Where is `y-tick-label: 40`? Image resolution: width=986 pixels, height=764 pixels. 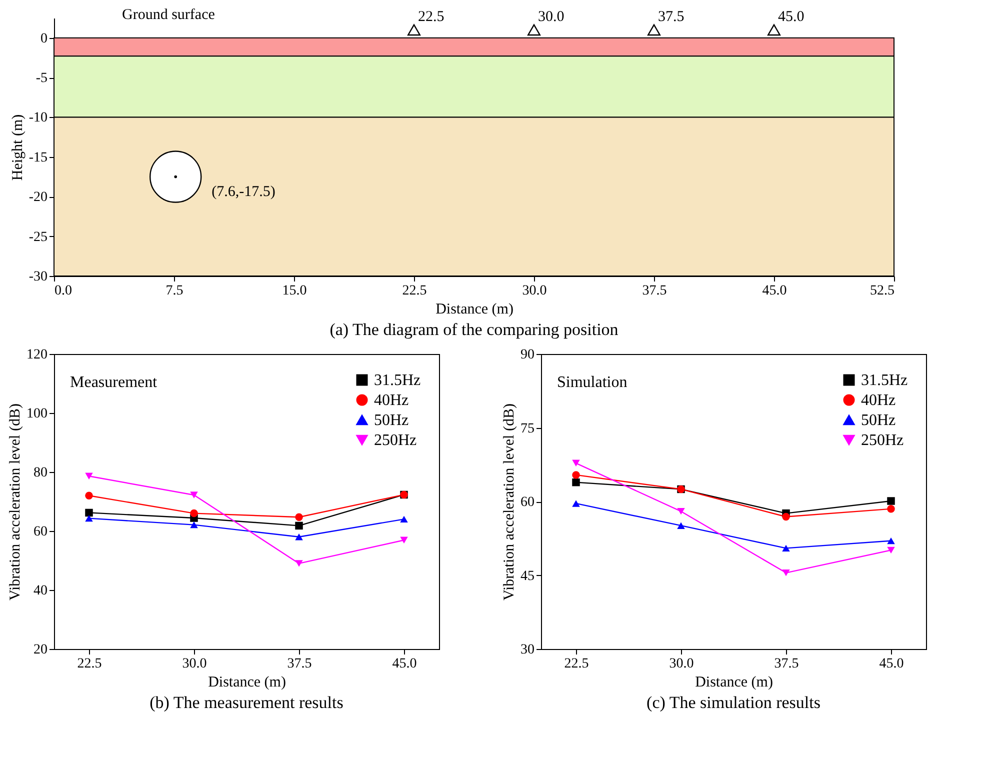 y-tick-label: 40 is located at coordinates (41, 591).